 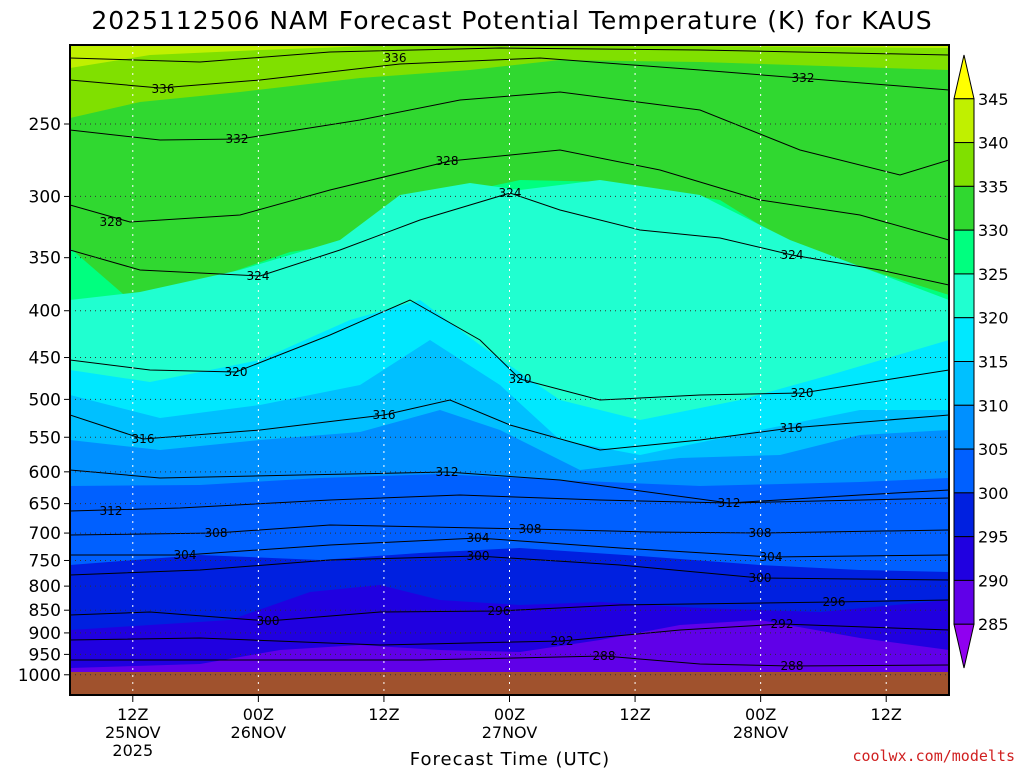 I want to click on colorbar-label: 290, so click(x=993, y=580).